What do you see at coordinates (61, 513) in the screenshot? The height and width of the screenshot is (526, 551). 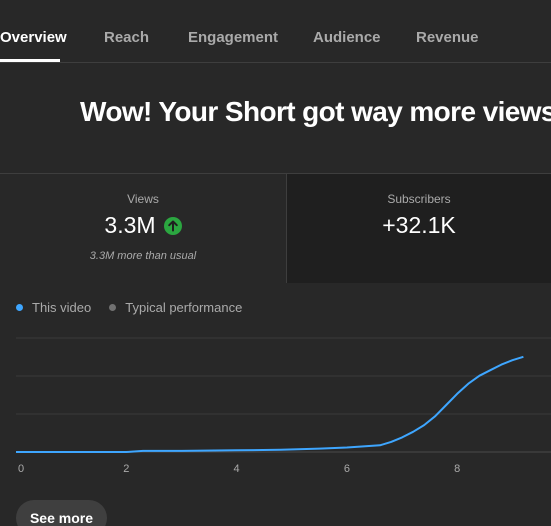 I see `see-more-button: See more` at bounding box center [61, 513].